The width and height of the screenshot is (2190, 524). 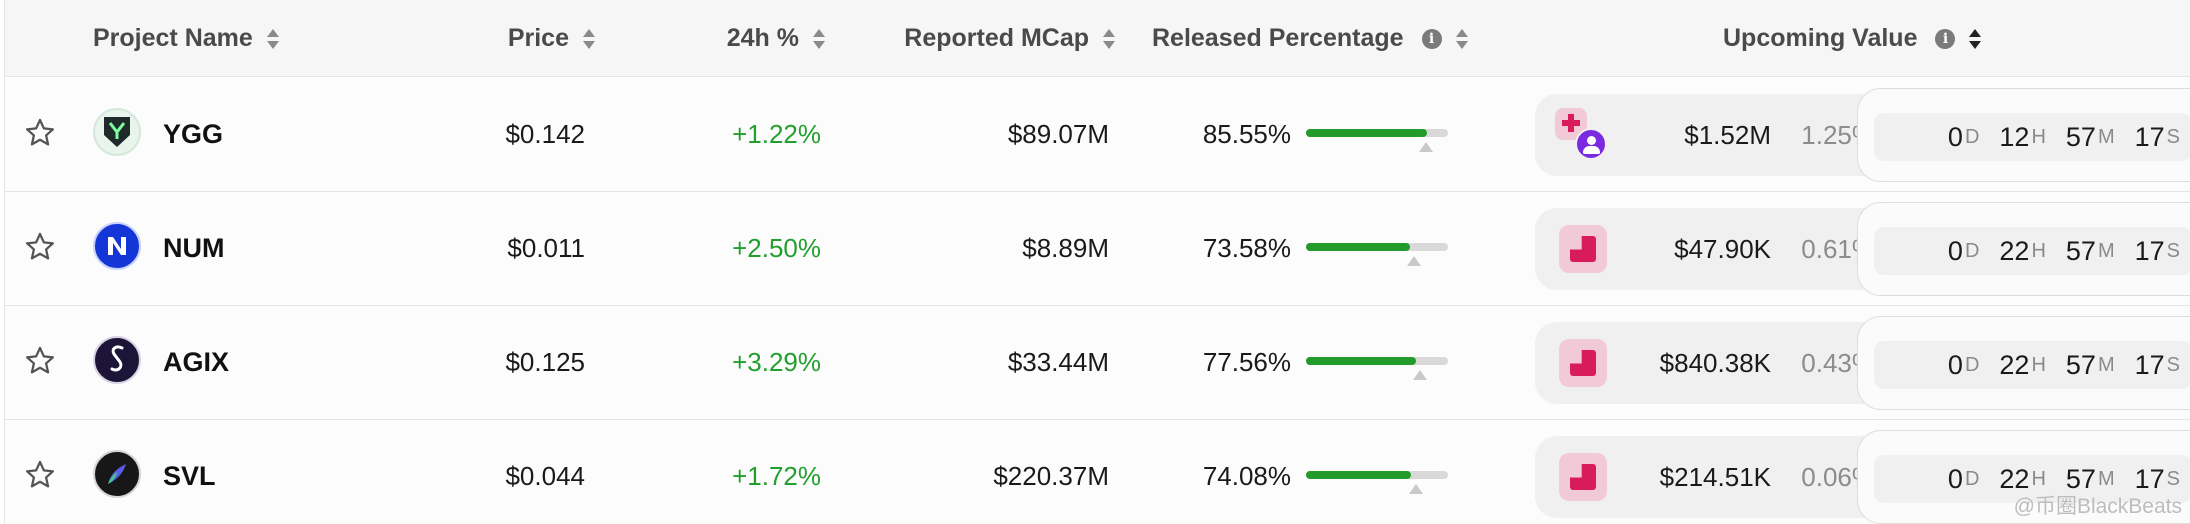 I want to click on col-24h: 24h %, so click(x=725, y=38).